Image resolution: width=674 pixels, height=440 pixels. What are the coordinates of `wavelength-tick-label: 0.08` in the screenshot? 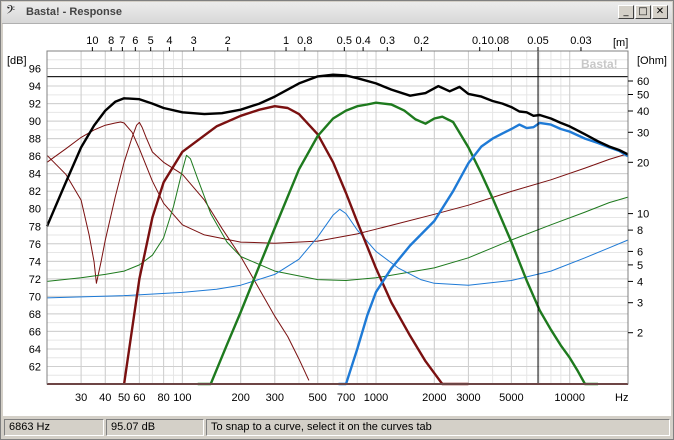 It's located at (498, 41).